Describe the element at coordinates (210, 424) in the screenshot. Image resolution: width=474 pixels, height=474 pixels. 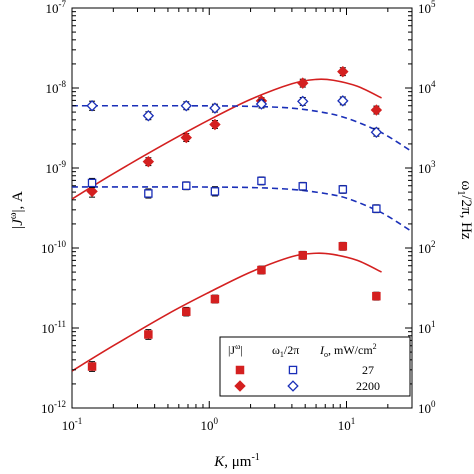
I see `x-tick-label: 10⁰` at that location.